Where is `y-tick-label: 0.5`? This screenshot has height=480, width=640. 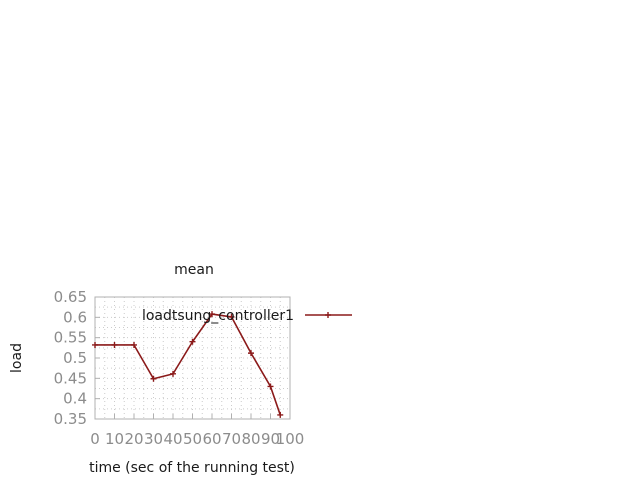 y-tick-label: 0.5 is located at coordinates (75, 358).